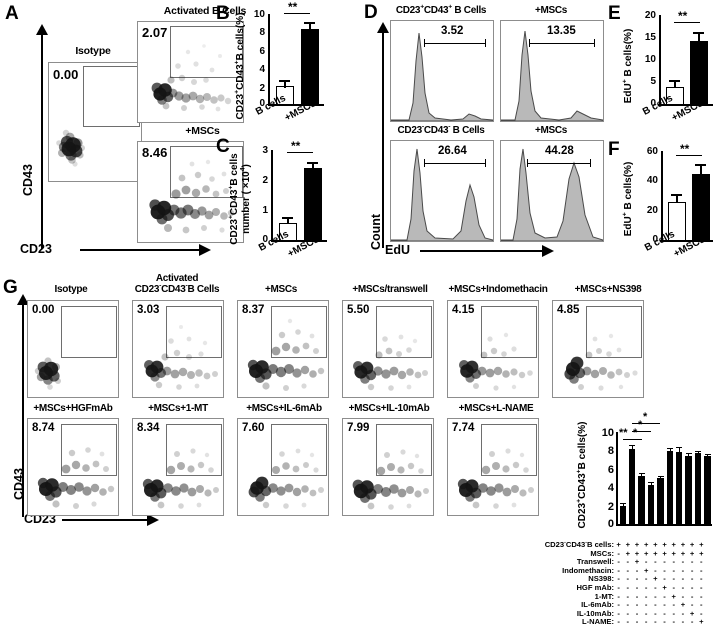 Image resolution: width=715 pixels, height=633 pixels. I want to click on panel-d-plot-0: 3.52, so click(442, 71).